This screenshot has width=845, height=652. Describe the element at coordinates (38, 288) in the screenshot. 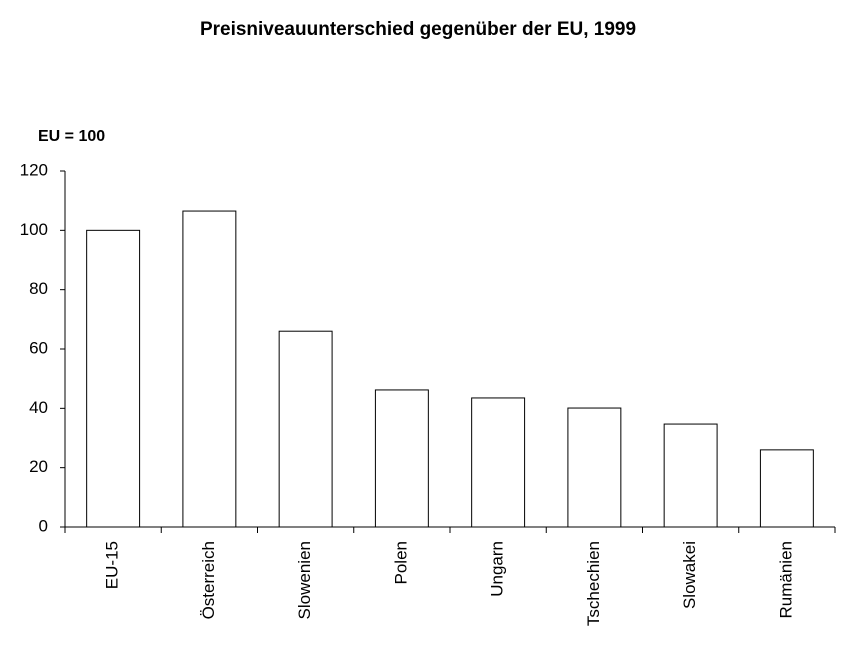

I see `y-tick-label: 80` at that location.